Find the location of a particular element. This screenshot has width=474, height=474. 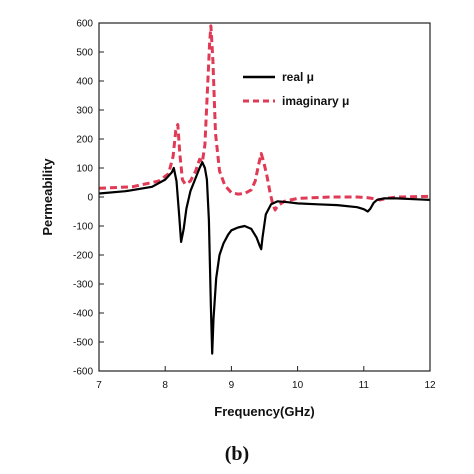

y-tick-label: 500 is located at coordinates (84, 53).